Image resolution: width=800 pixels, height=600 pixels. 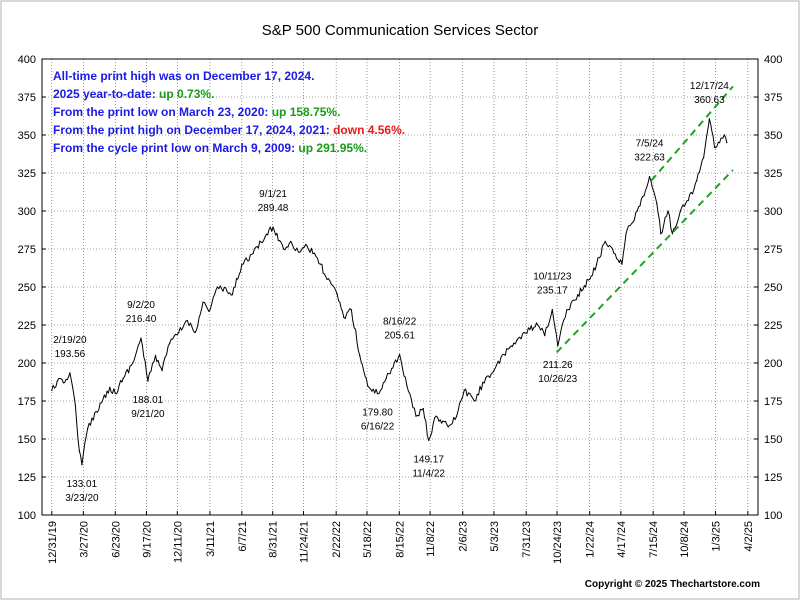 What do you see at coordinates (773, 402) in the screenshot?
I see `y-tick-label-right: 175` at bounding box center [773, 402].